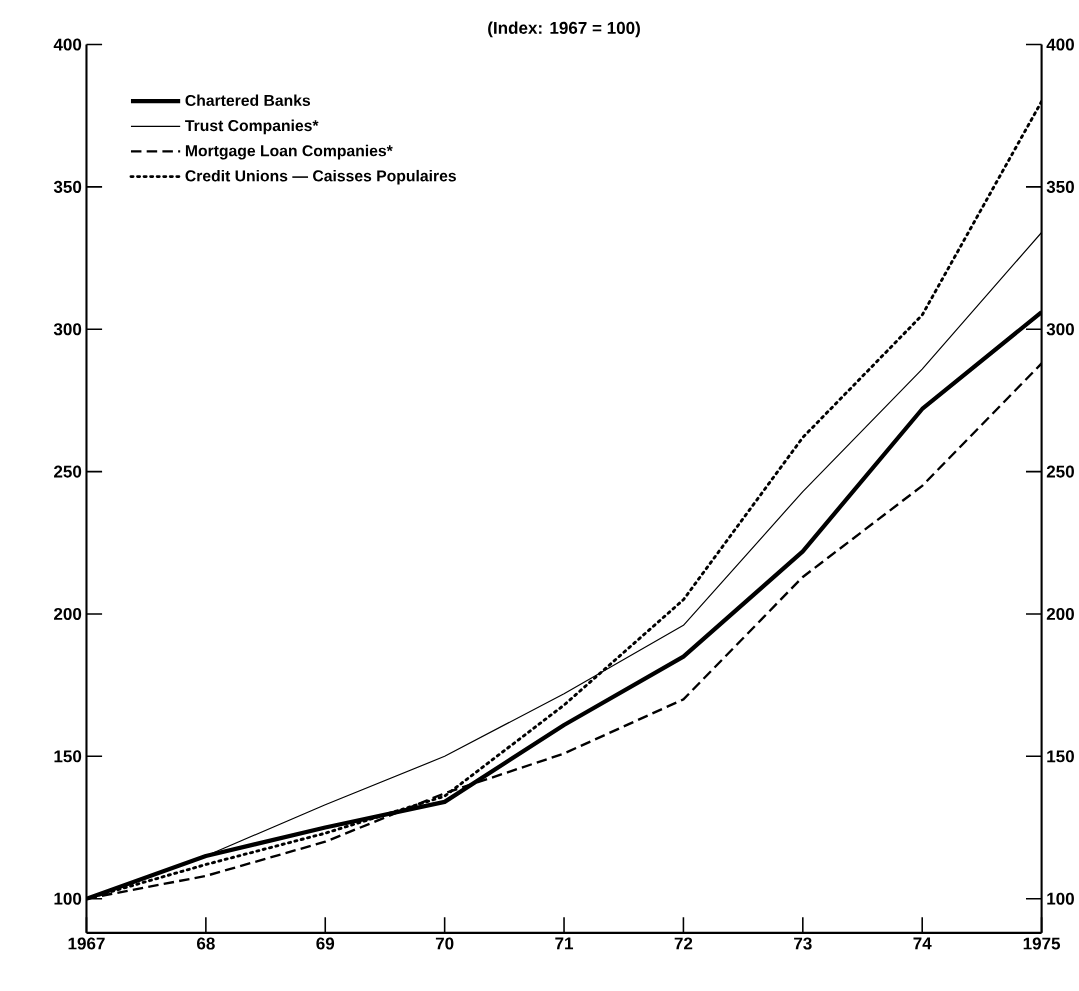 The height and width of the screenshot is (991, 1079). Describe the element at coordinates (564, 29) in the screenshot. I see `chart-title: (Index: 1967 = 100)` at that location.